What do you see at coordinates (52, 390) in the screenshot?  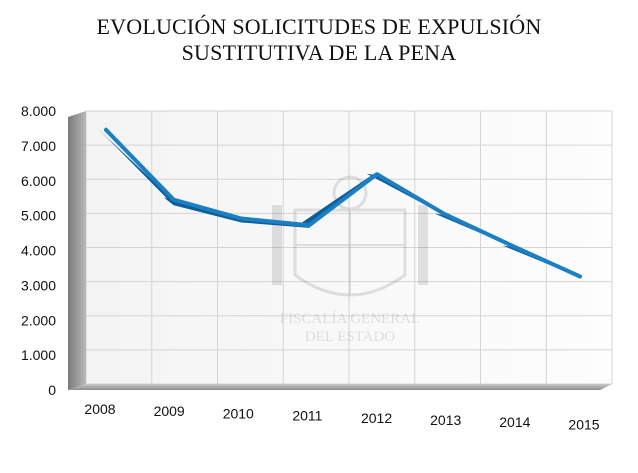 I see `y-tick-label-0: 0` at bounding box center [52, 390].